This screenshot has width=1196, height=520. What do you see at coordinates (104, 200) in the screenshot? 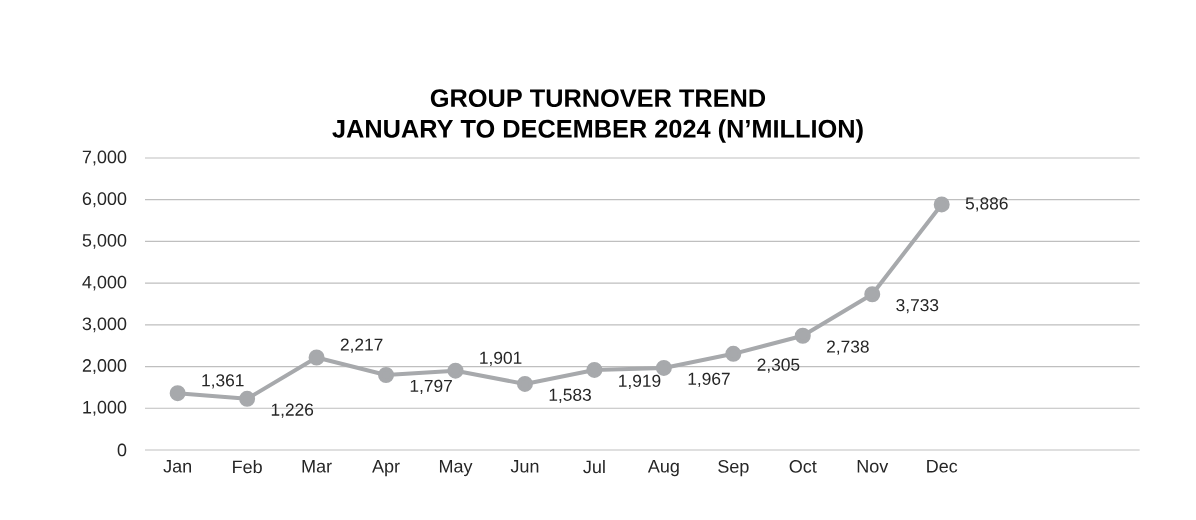
I see `y-tick-label: 6,000` at bounding box center [104, 200].